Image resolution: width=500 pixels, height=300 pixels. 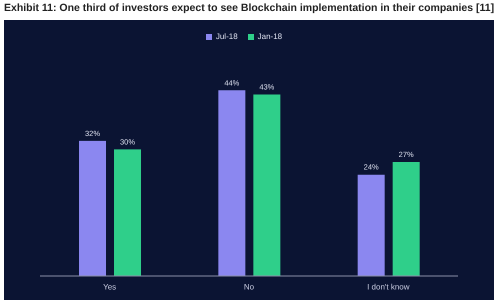 What do you see at coordinates (388, 287) in the screenshot?
I see `x-tick-label: I don't know` at bounding box center [388, 287].